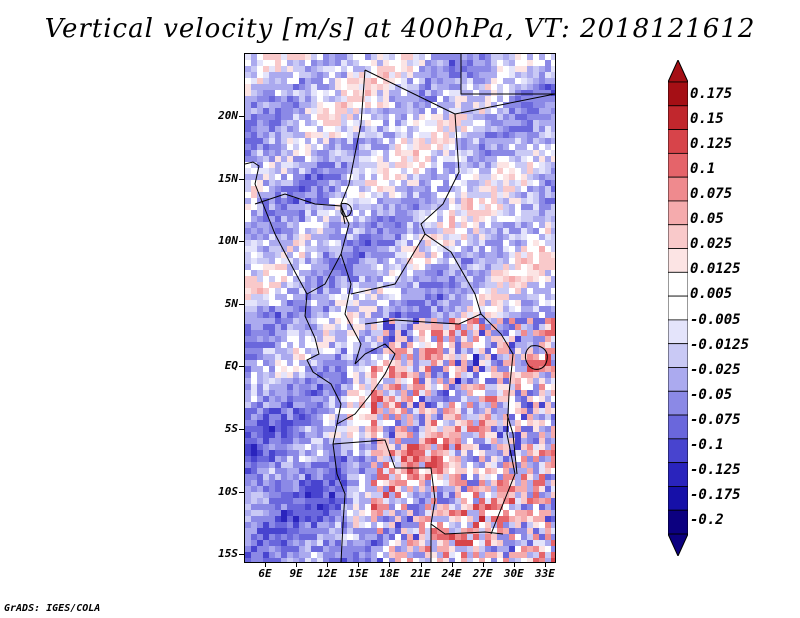 Image resolution: width=800 pixels, height=618 pixels. I want to click on colorbar-label: 0.1, so click(703, 168).